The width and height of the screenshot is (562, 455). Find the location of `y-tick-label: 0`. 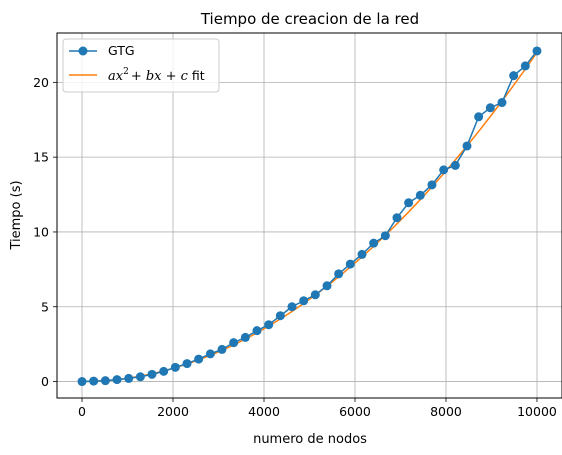

y-tick-label: 0 is located at coordinates (45, 381).